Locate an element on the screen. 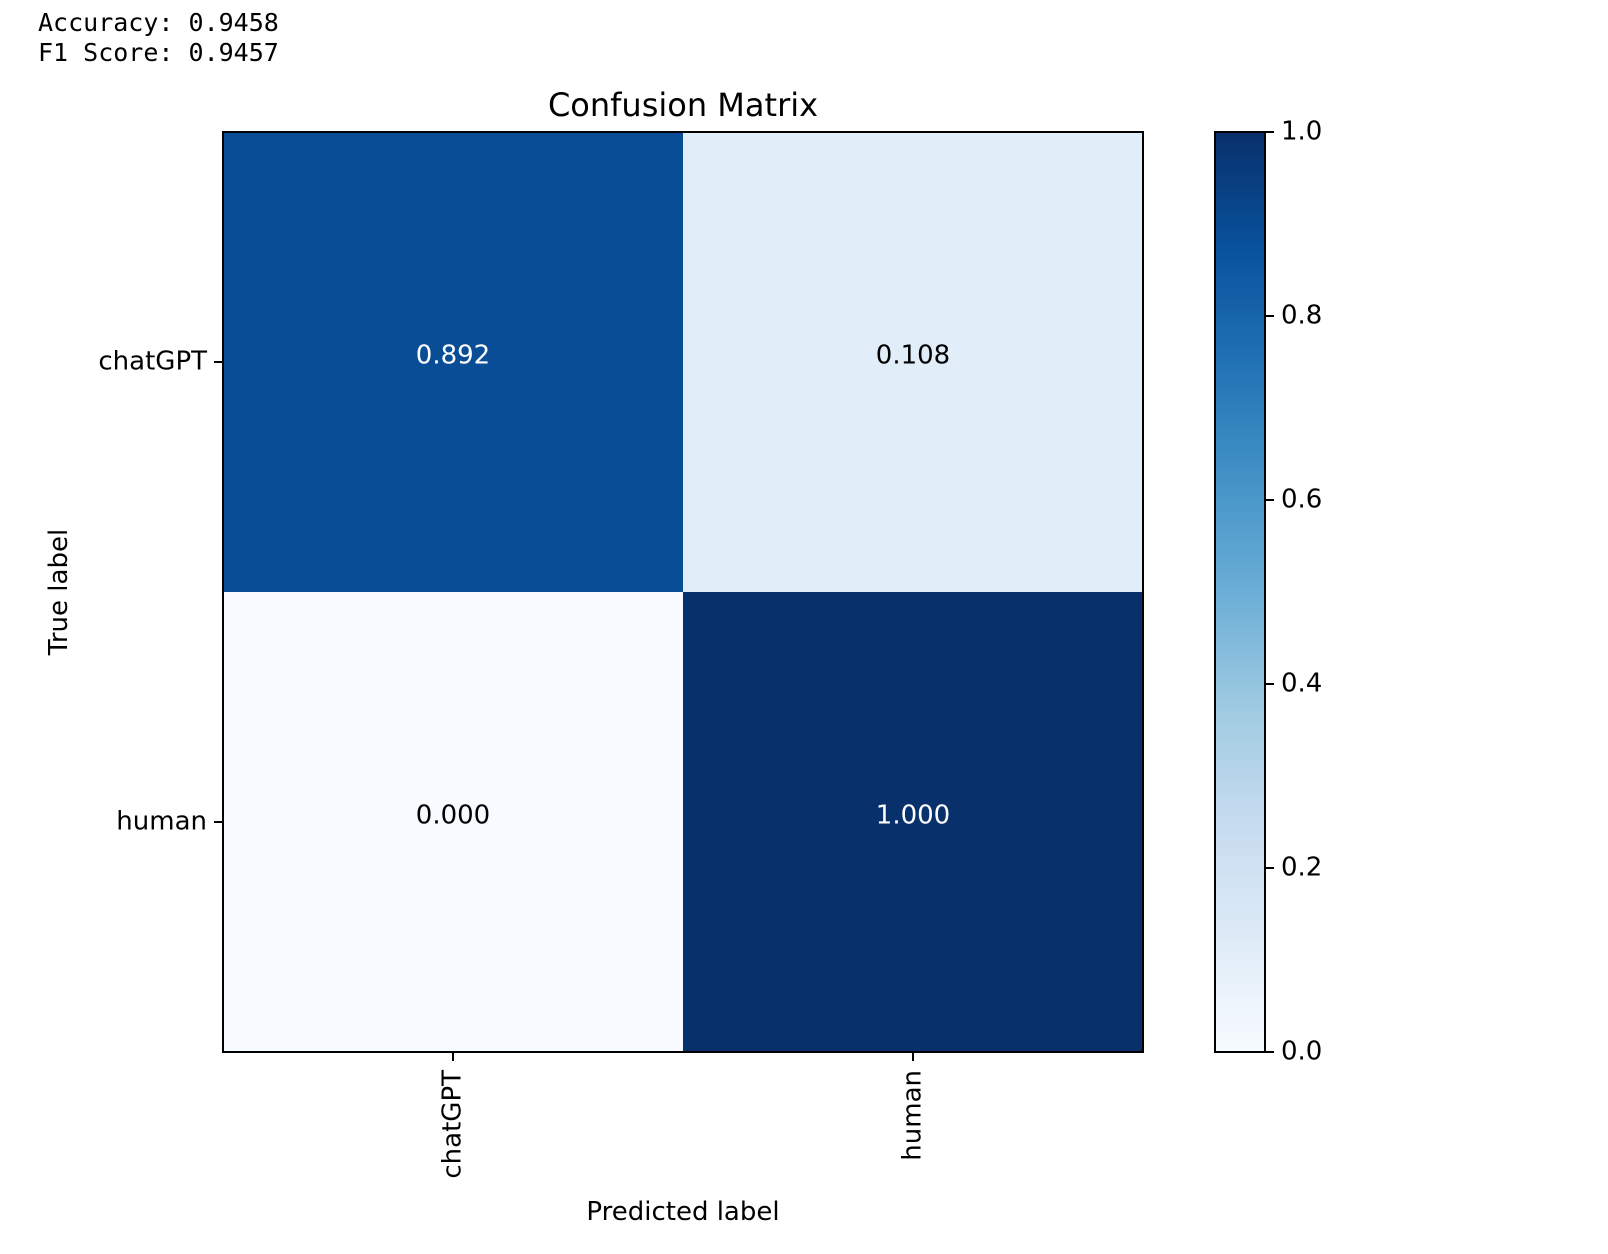  metrics-output: Accuracy: 0.9458 F1 Score: 0.9457 is located at coordinates (158, 38).